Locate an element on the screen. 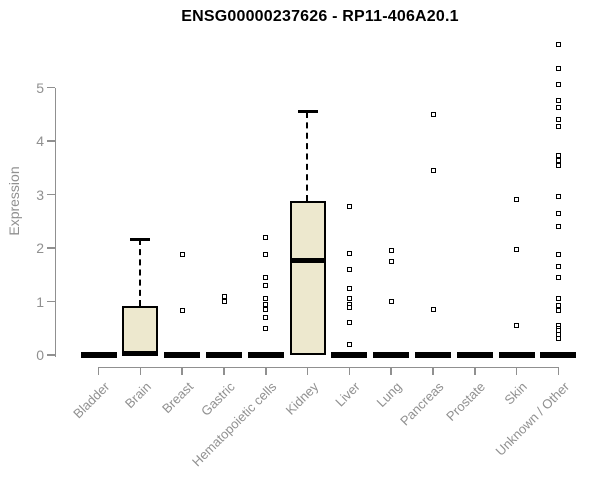 Image resolution: width=600 pixels, height=500 pixels. y-tick-label: 1 is located at coordinates (40, 301).